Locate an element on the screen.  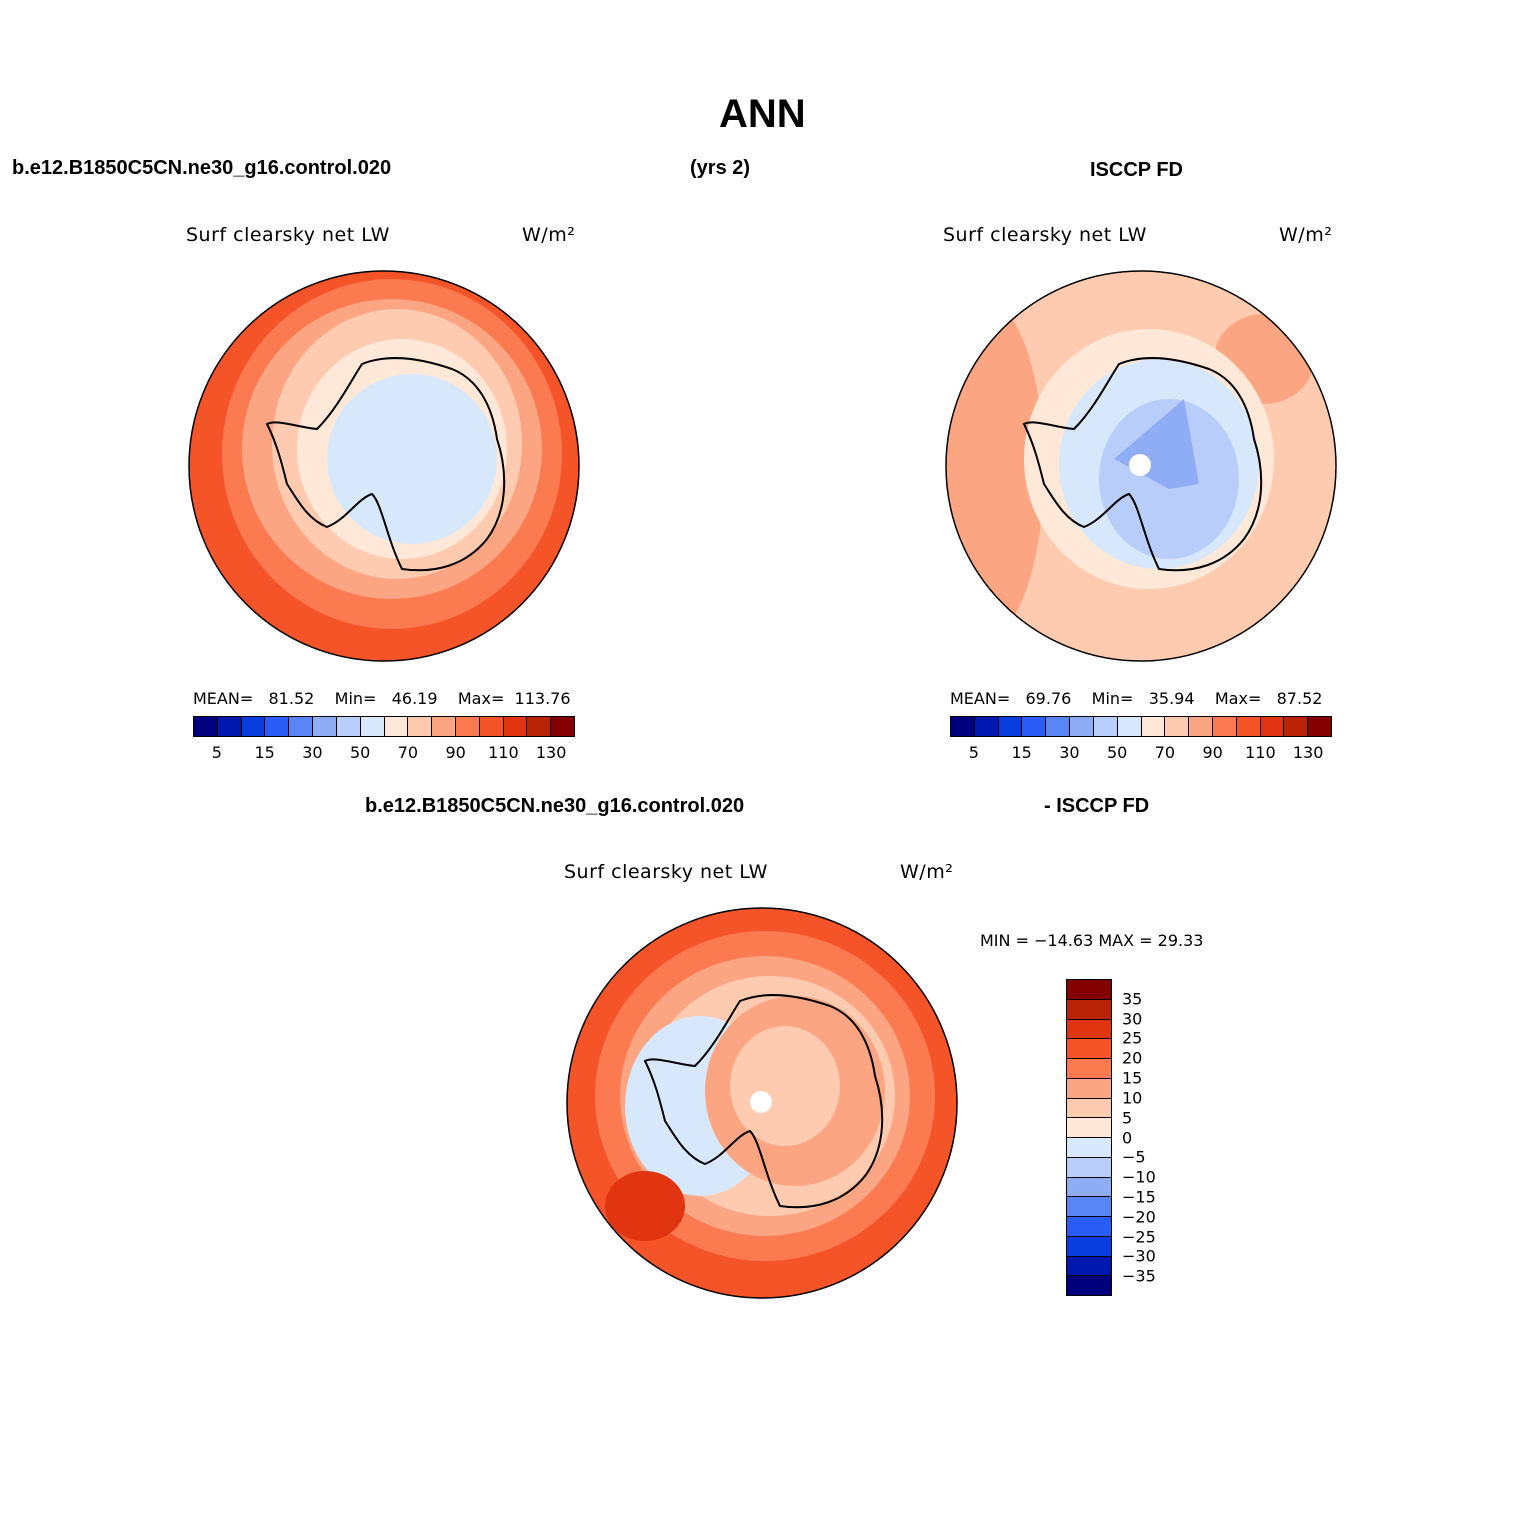
model-max-value: 113.76 is located at coordinates (542, 698).